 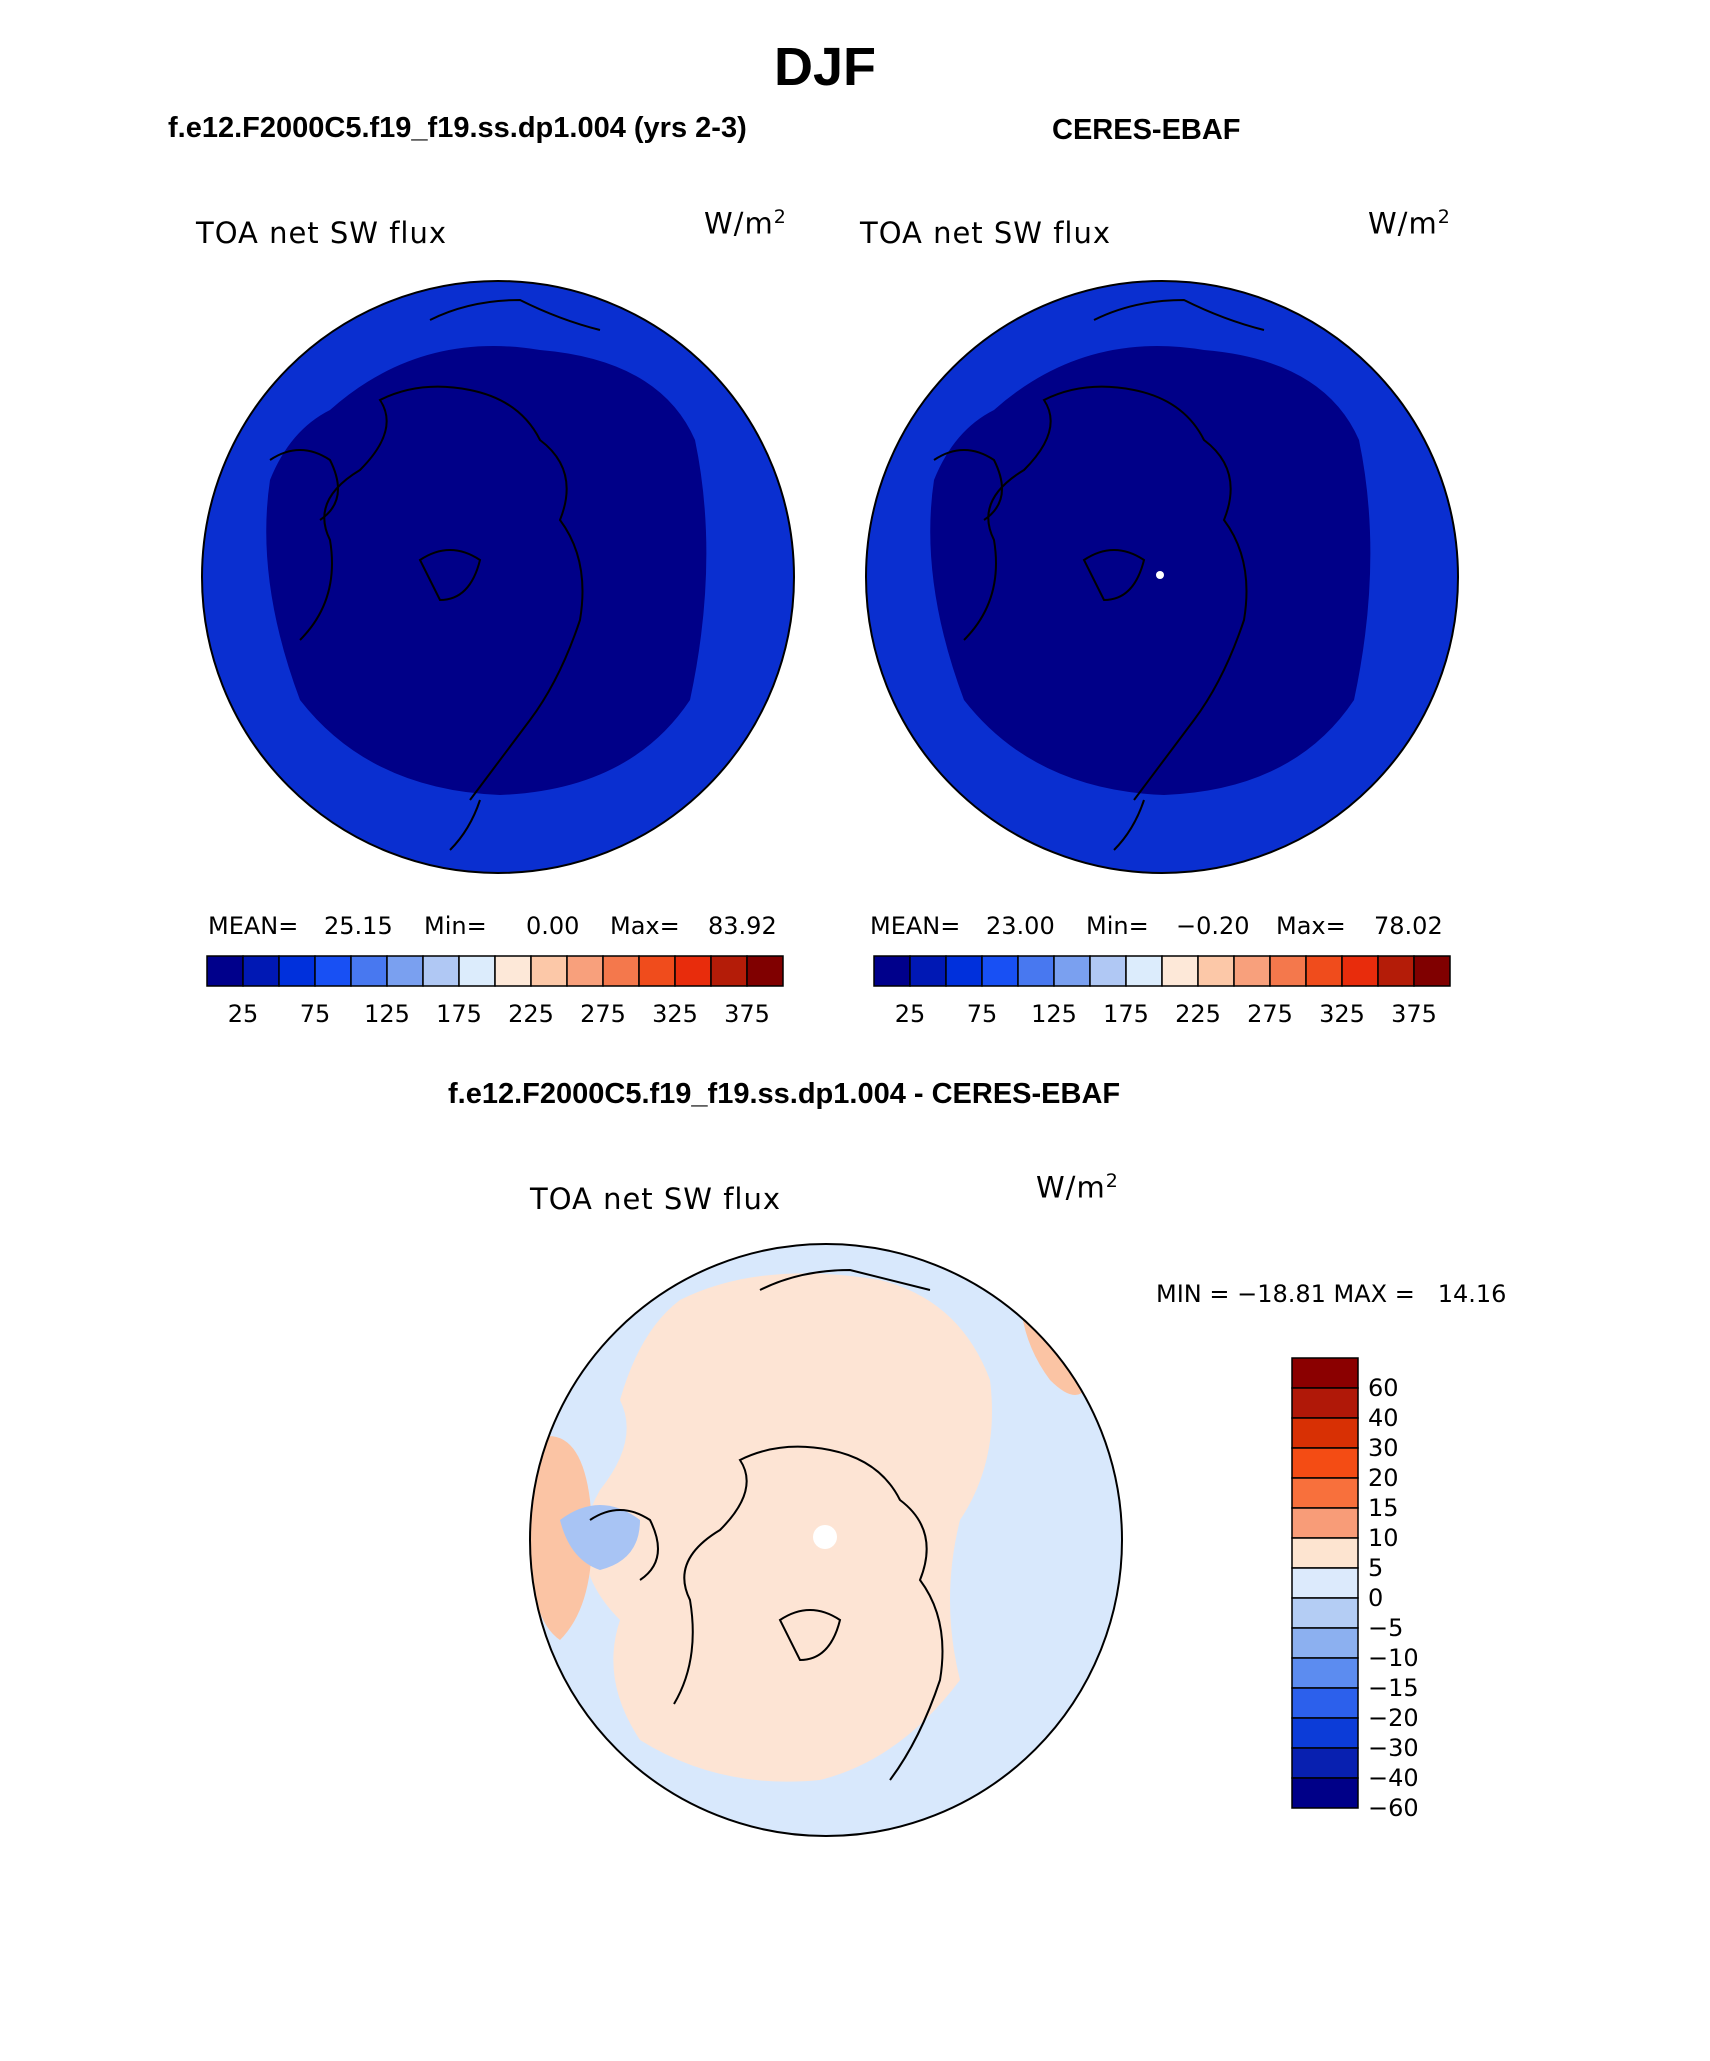 I want to click on diff-negative-patch, so click(x=600, y=1537).